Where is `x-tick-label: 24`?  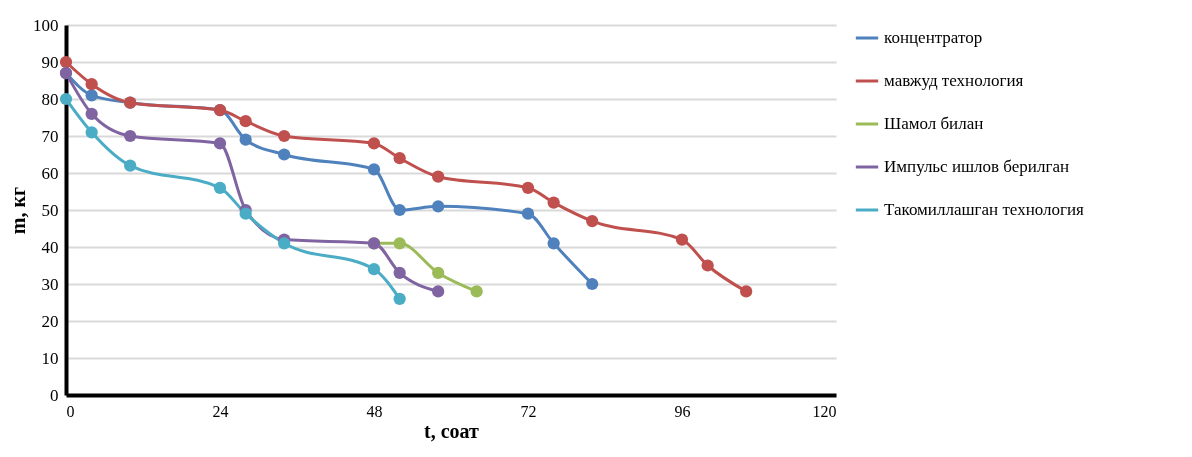
x-tick-label: 24 is located at coordinates (220, 411).